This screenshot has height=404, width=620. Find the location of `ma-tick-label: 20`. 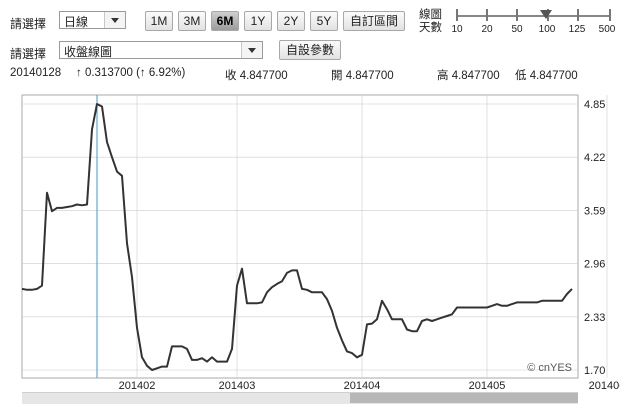

ma-tick-label: 20 is located at coordinates (487, 29).